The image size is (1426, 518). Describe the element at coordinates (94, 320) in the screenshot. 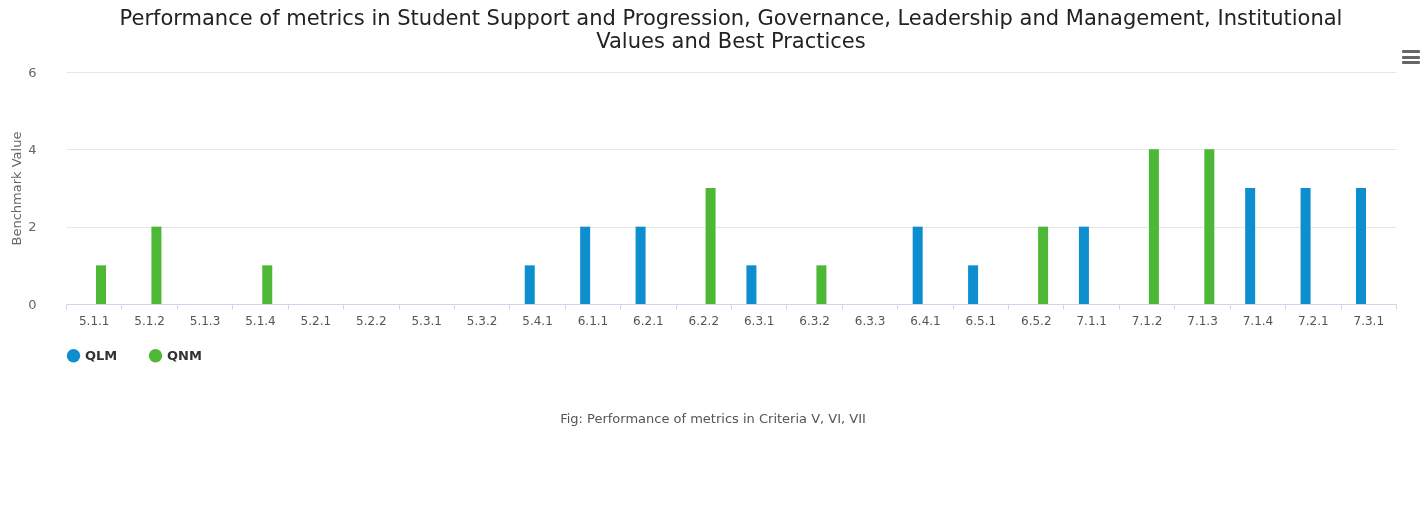

I see `x-tick-label: 5.1.1` at that location.